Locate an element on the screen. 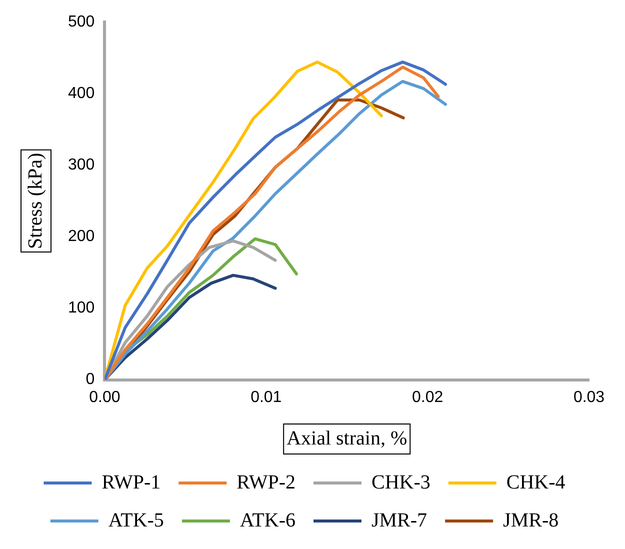 This screenshot has width=625, height=549. x-axis-title: Axial strain, % is located at coordinates (347, 438).